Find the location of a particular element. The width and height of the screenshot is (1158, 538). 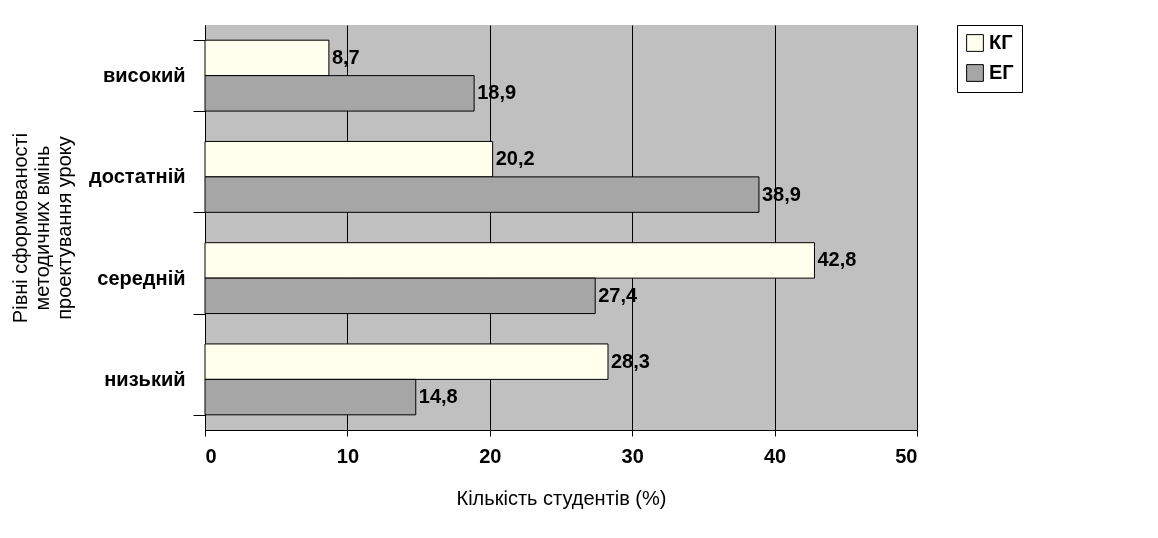

legend-label: КГ is located at coordinates (1001, 42).